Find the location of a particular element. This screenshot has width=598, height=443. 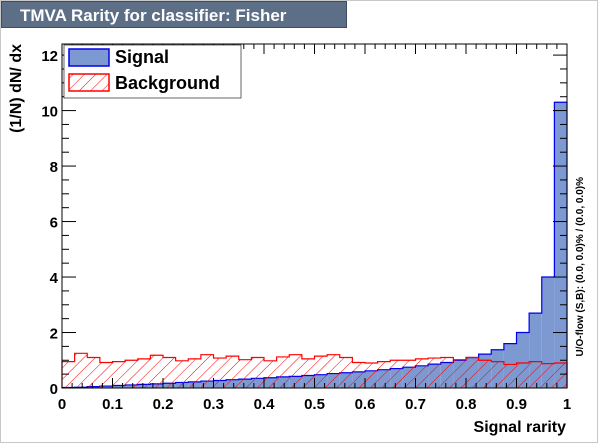

x-tick-label: 0.2 is located at coordinates (163, 404).